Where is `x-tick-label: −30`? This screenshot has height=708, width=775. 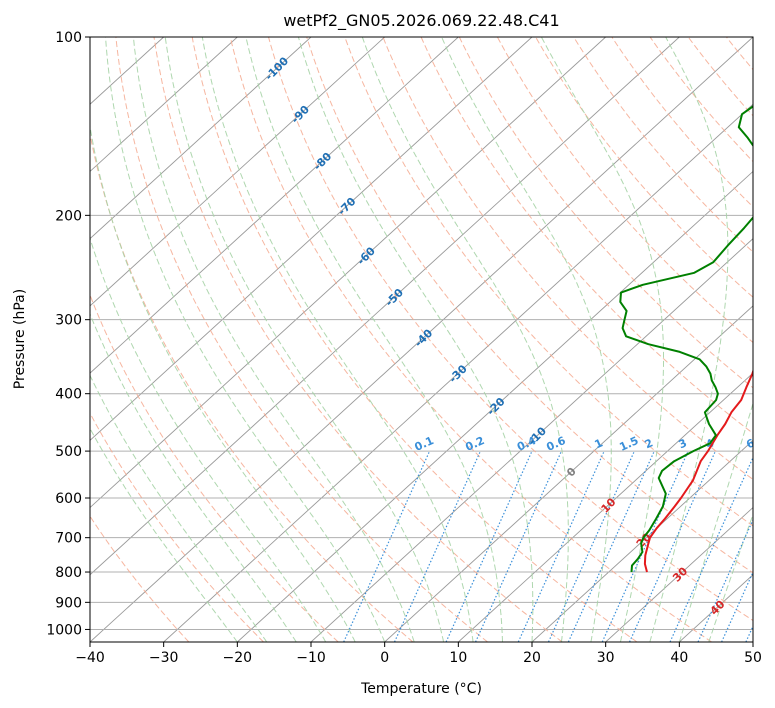
x-tick-label: −30 is located at coordinates (164, 658).